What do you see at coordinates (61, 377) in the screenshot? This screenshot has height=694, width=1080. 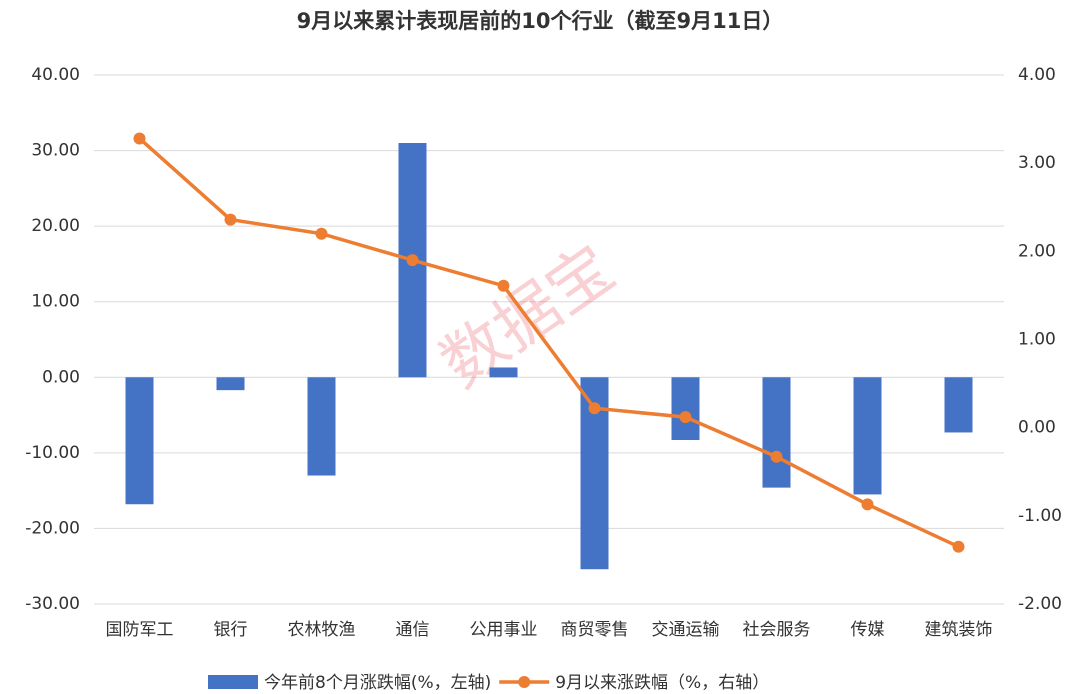 I see `y-tick-label: 0.00` at bounding box center [61, 377].